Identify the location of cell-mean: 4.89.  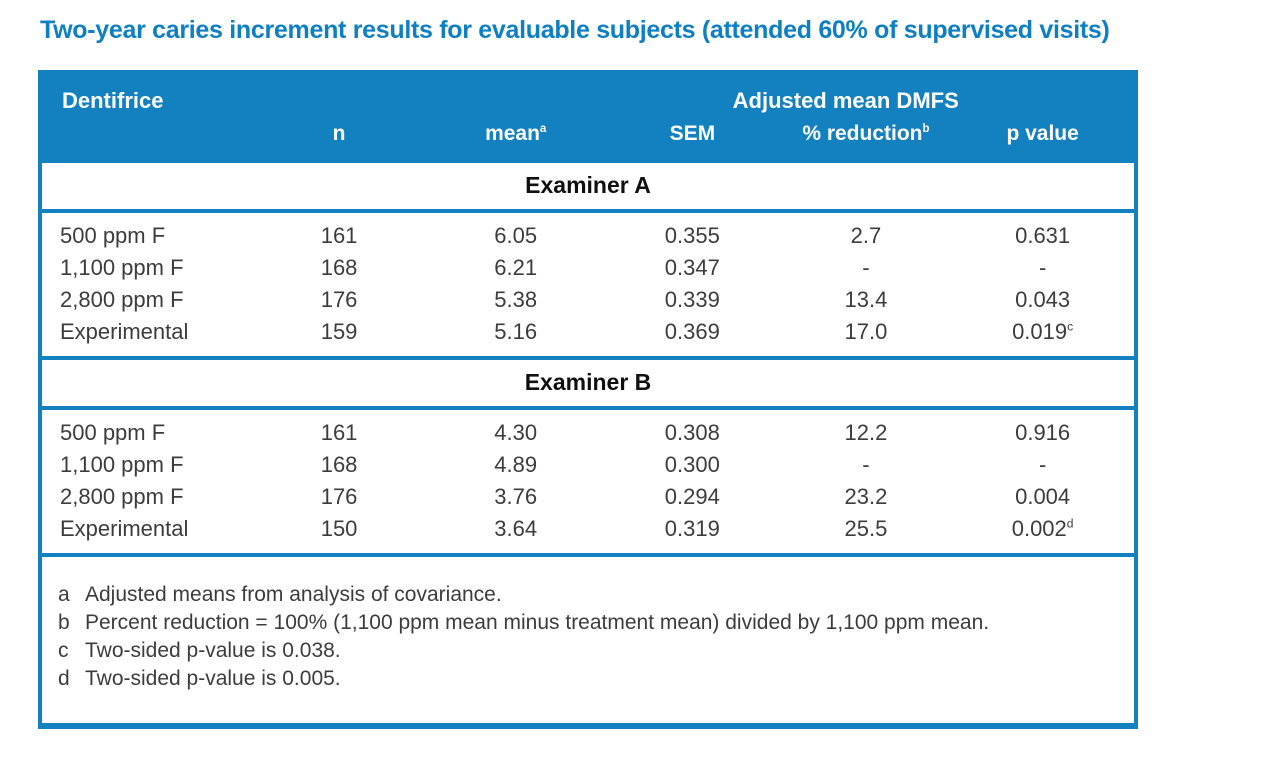
(516, 465).